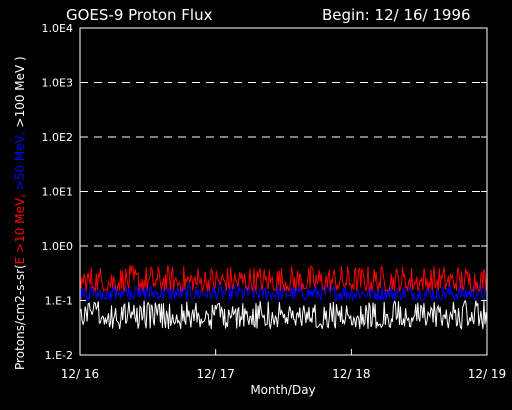 Image resolution: width=512 pixels, height=410 pixels. Describe the element at coordinates (57, 83) in the screenshot. I see `y-tick-label: 1.0E3` at that location.